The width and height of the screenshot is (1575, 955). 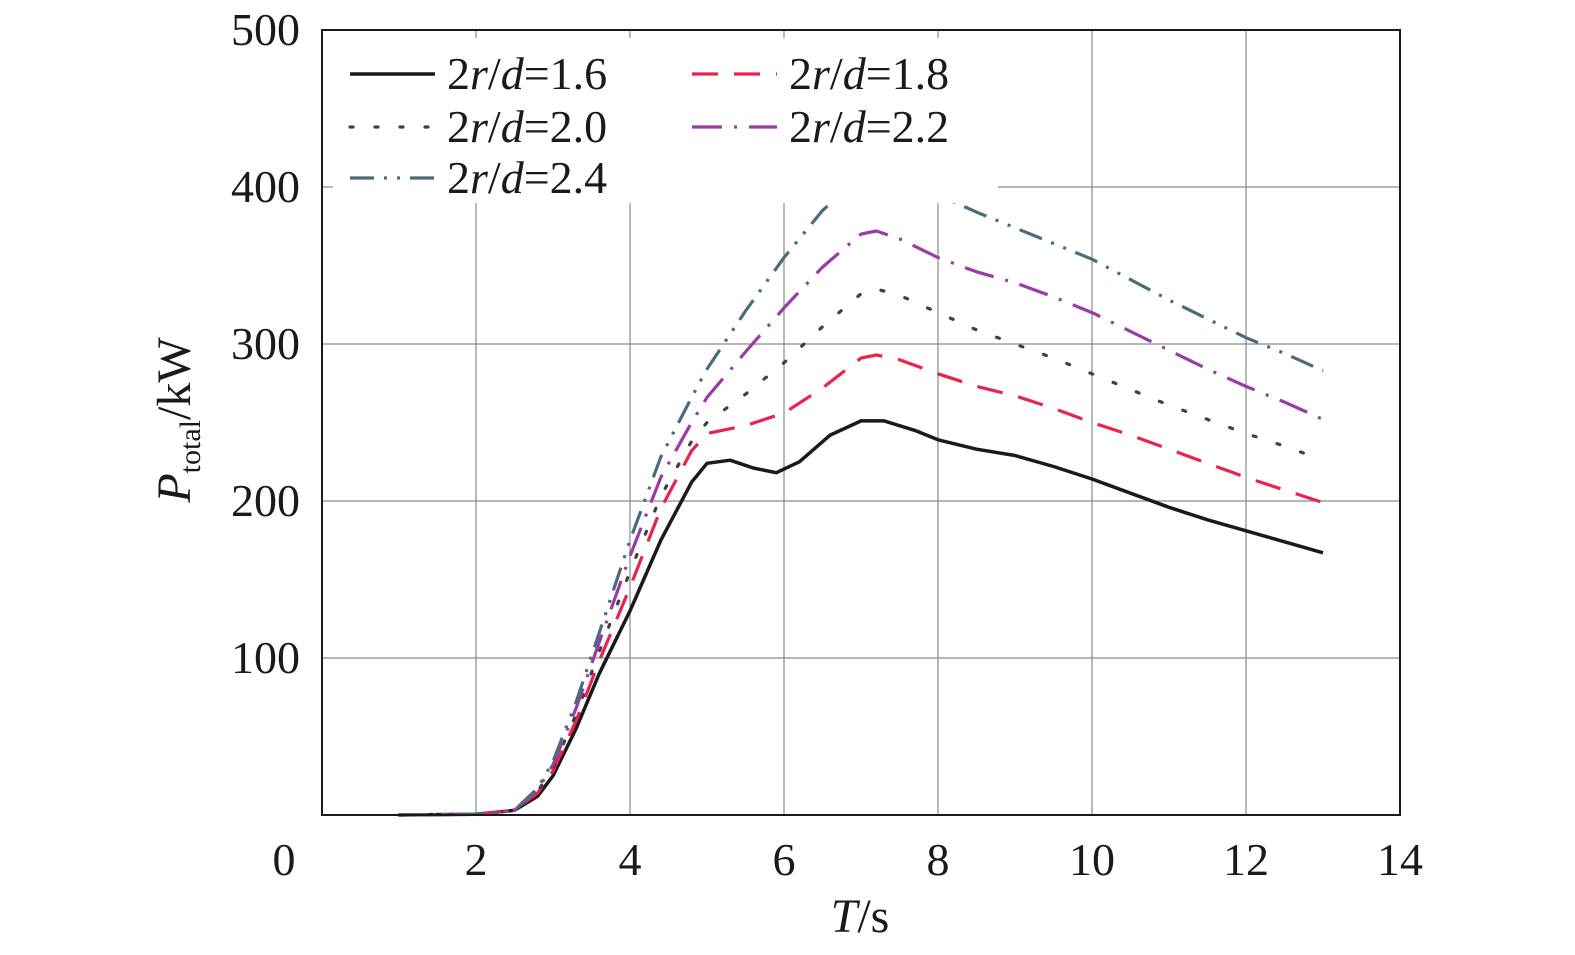 What do you see at coordinates (284, 859) in the screenshot?
I see `x-tick-label: 0` at bounding box center [284, 859].